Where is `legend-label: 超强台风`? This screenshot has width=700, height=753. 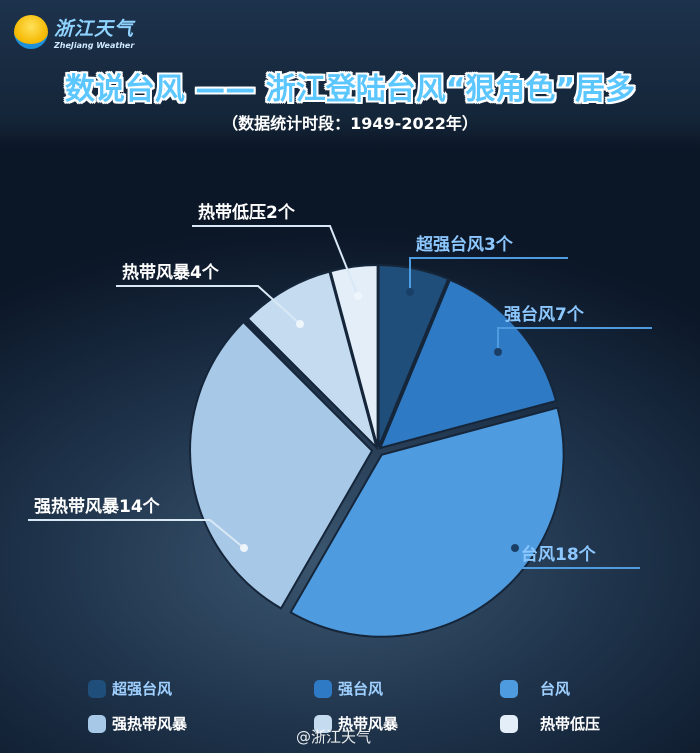 legend-label: 超强台风 is located at coordinates (142, 689).